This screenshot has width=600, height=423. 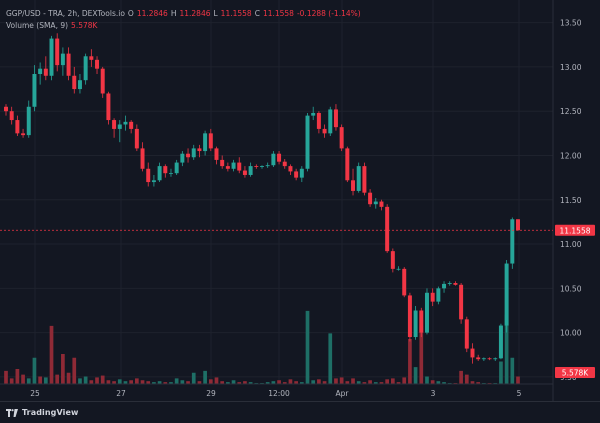 I want to click on tradingview-brand: TradingView, so click(x=50, y=412).